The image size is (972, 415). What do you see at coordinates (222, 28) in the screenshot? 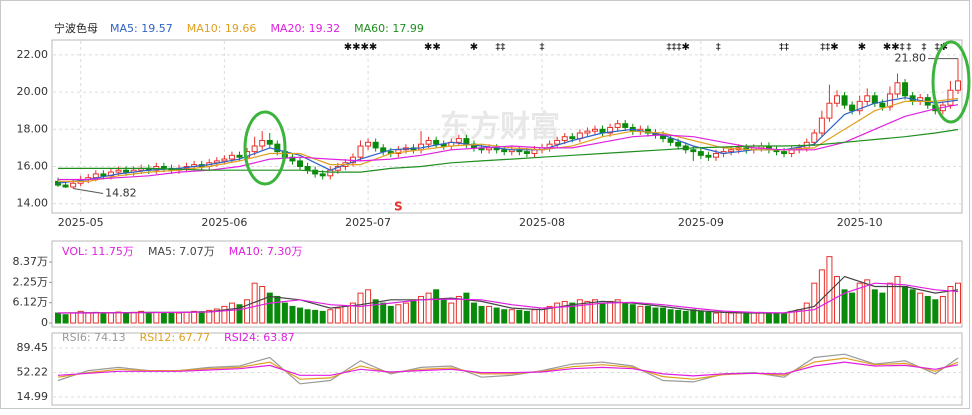
I see `legend-entry: MA10: 19.66` at bounding box center [222, 28].